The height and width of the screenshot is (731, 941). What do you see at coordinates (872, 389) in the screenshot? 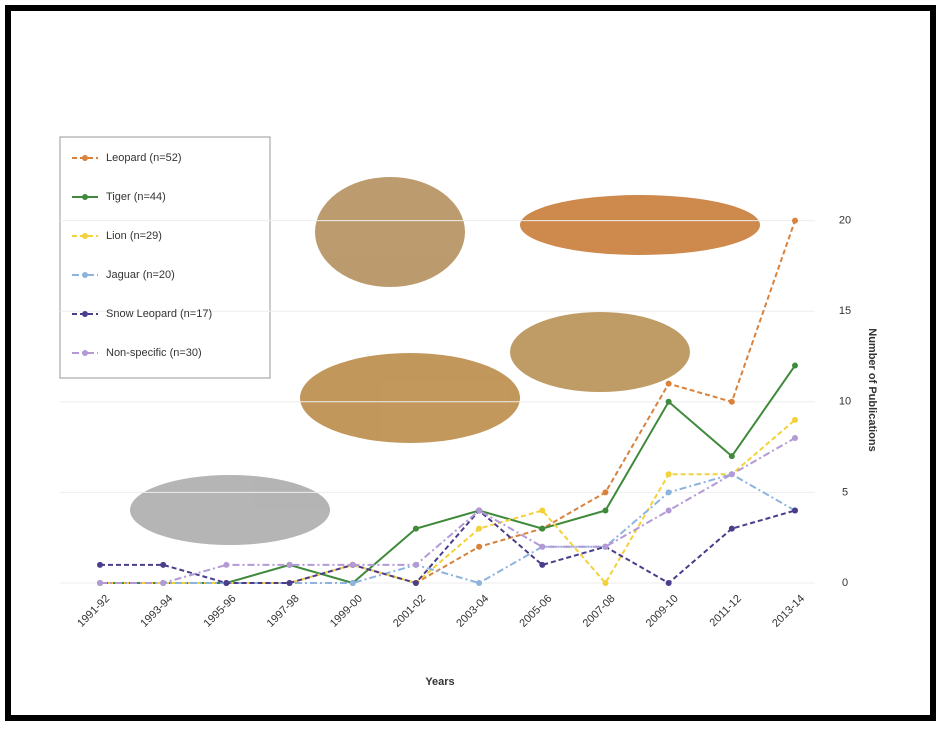
I see `y-axis-label: Number of Publications` at bounding box center [872, 389].